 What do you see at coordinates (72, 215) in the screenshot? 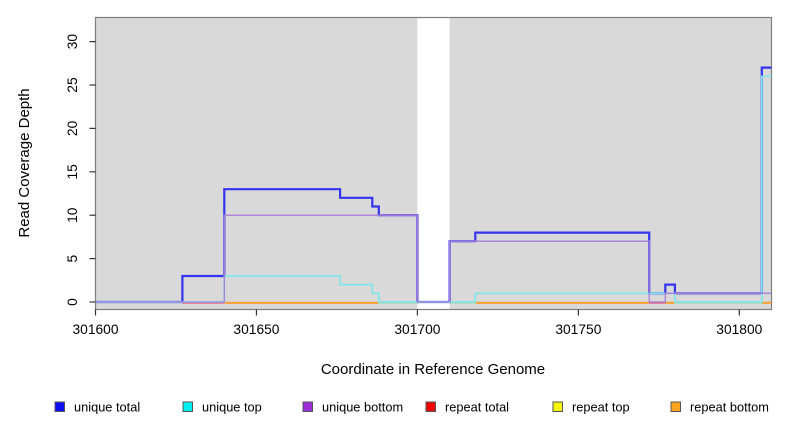
I see `y-tick-label: 10` at bounding box center [72, 215].